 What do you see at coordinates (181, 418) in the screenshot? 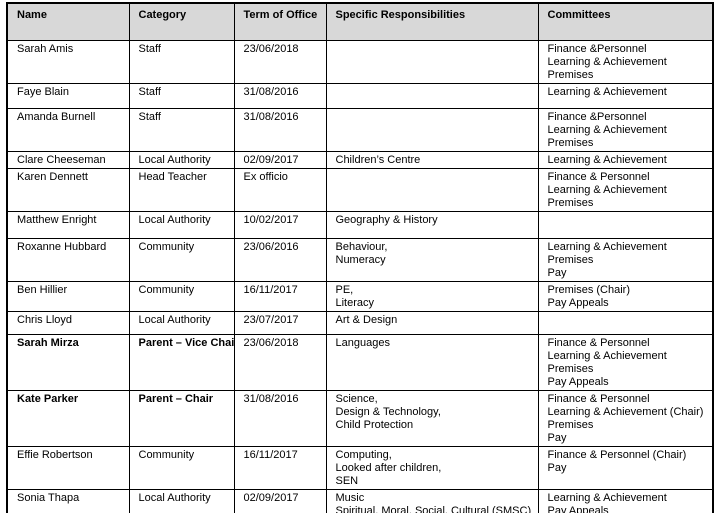
I see `category-cell: Parent – Chair` at bounding box center [181, 418].